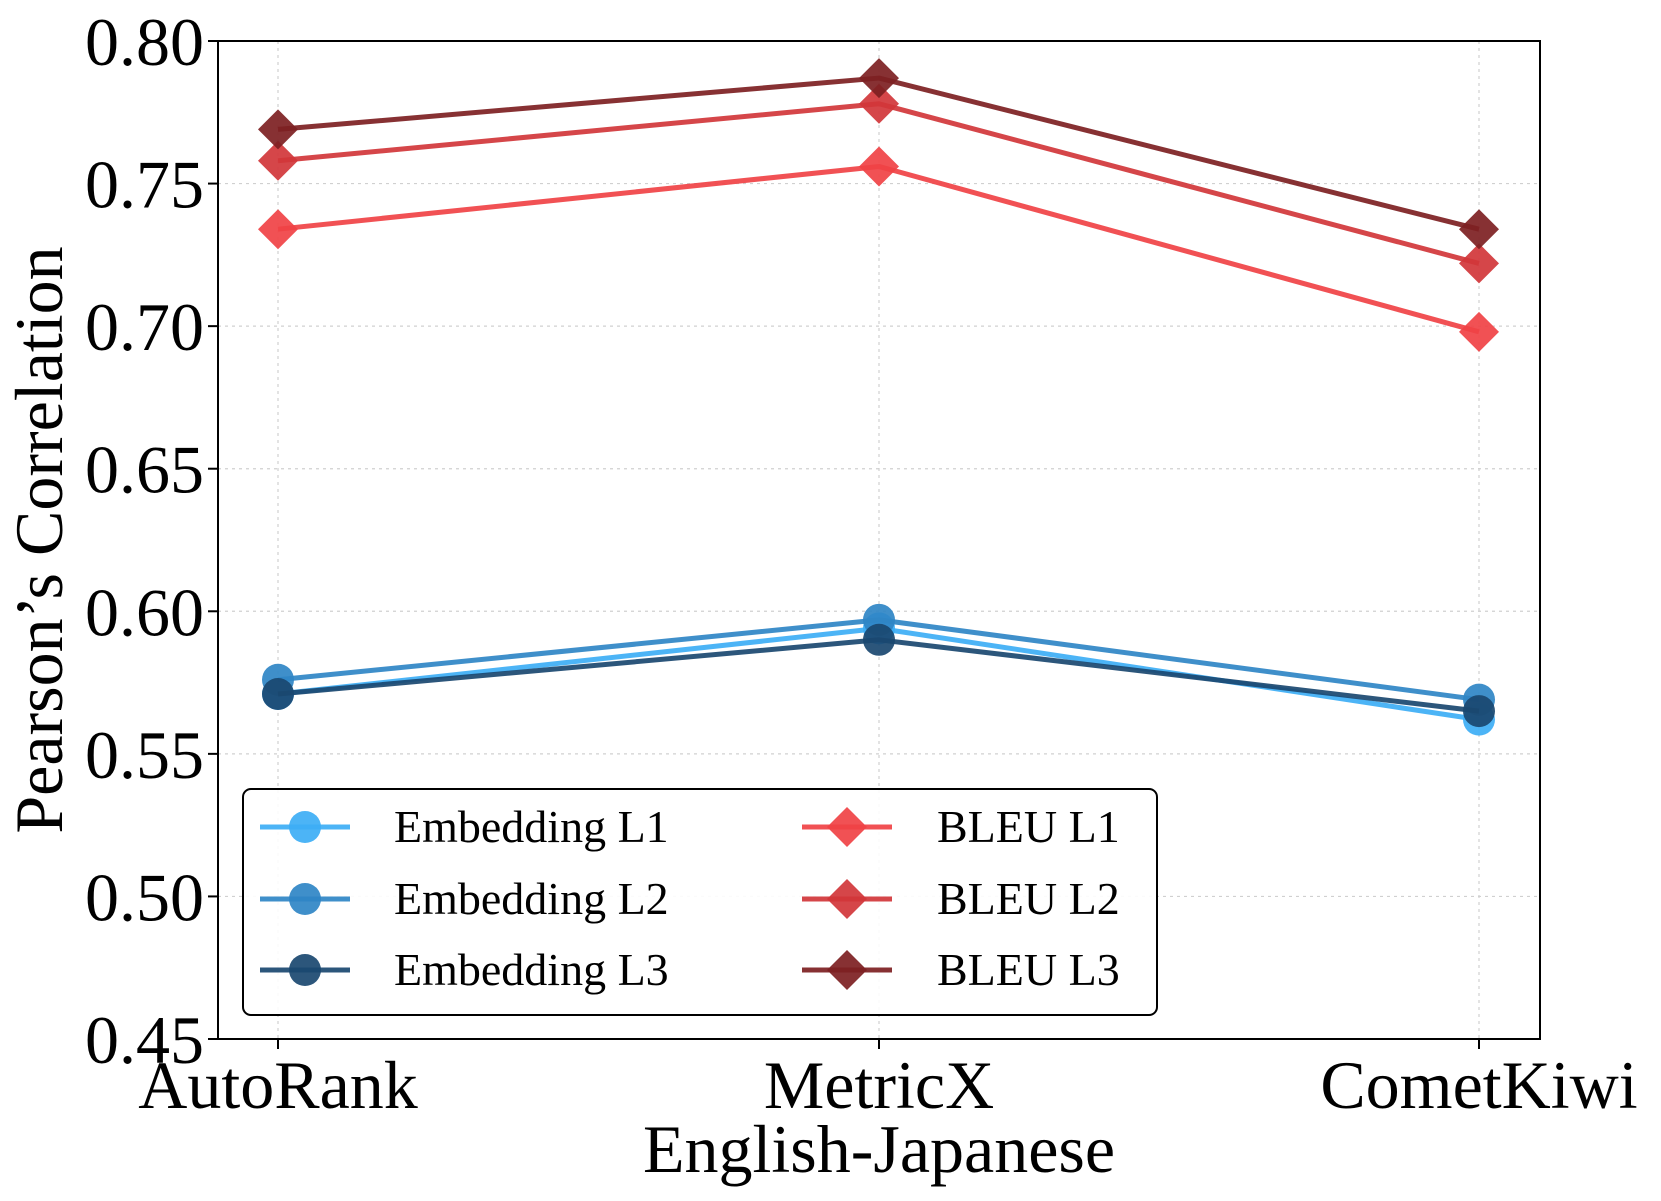 The image size is (1661, 1201). Describe the element at coordinates (144, 470) in the screenshot. I see `y-tick-label: 0.65` at that location.